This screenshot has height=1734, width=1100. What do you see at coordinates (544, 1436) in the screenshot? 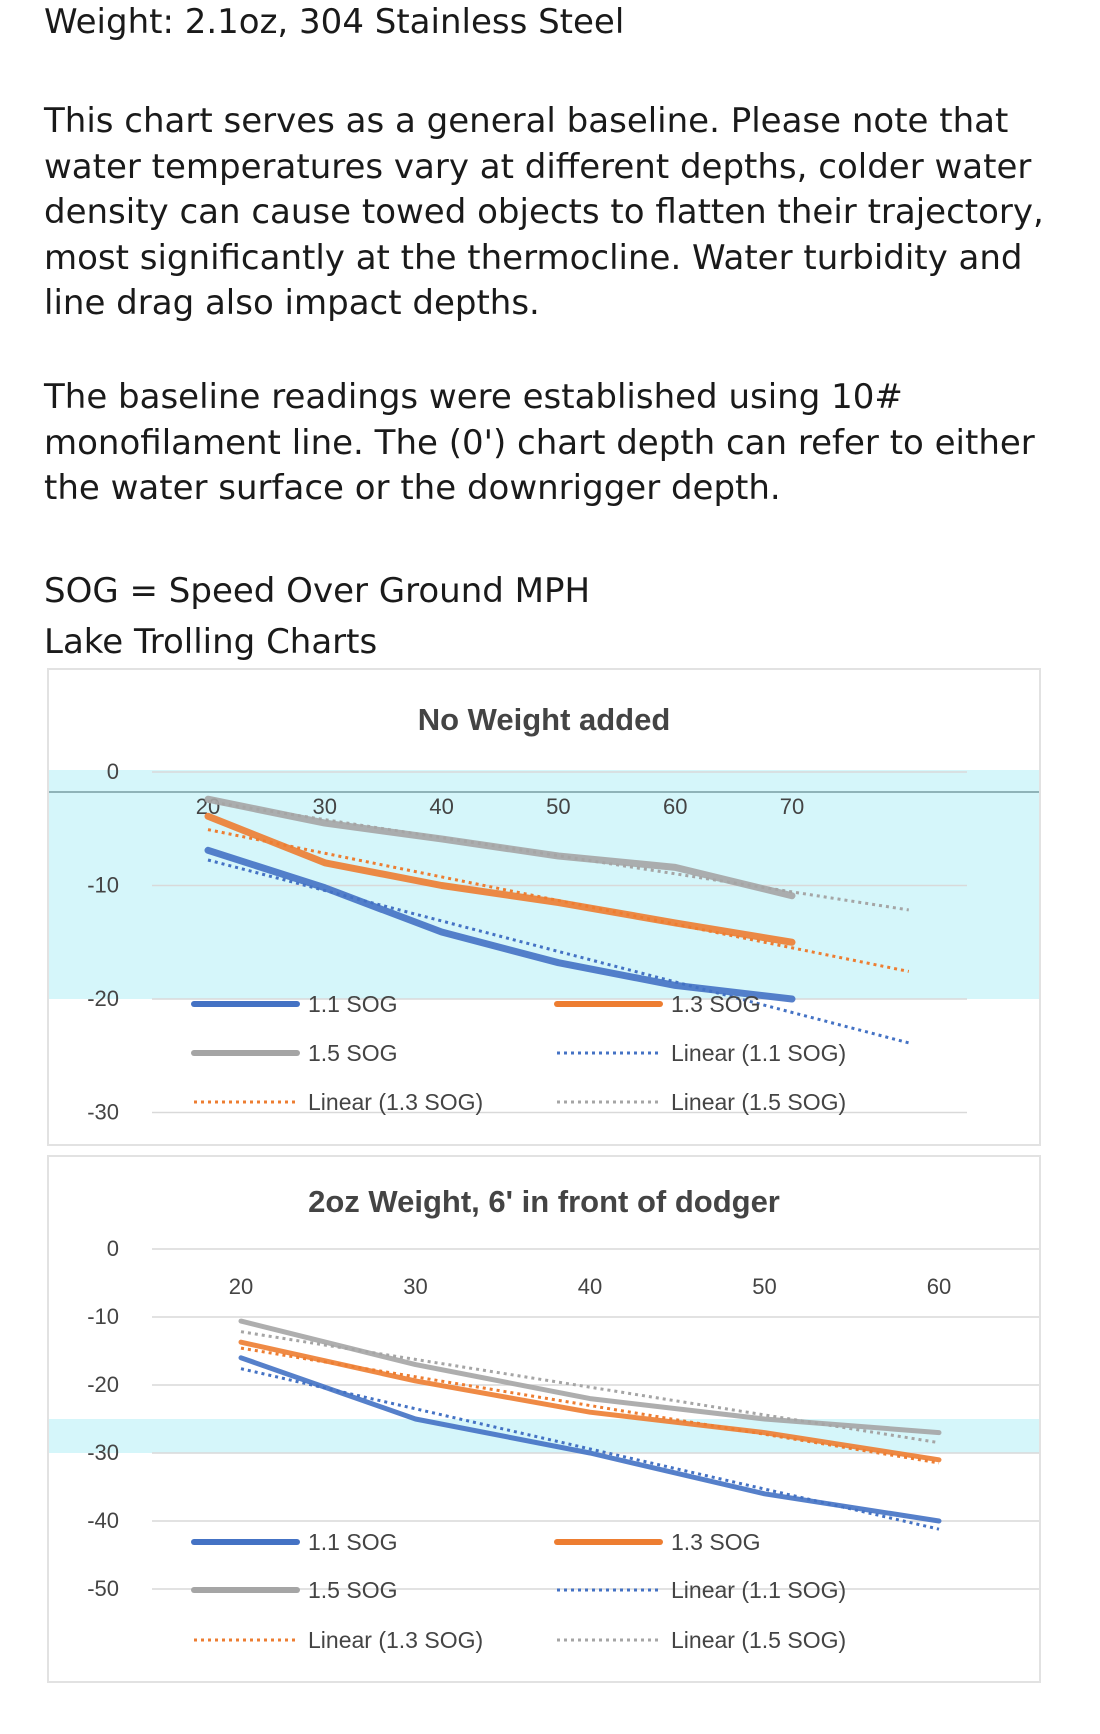
I see `highlight-band` at bounding box center [544, 1436].